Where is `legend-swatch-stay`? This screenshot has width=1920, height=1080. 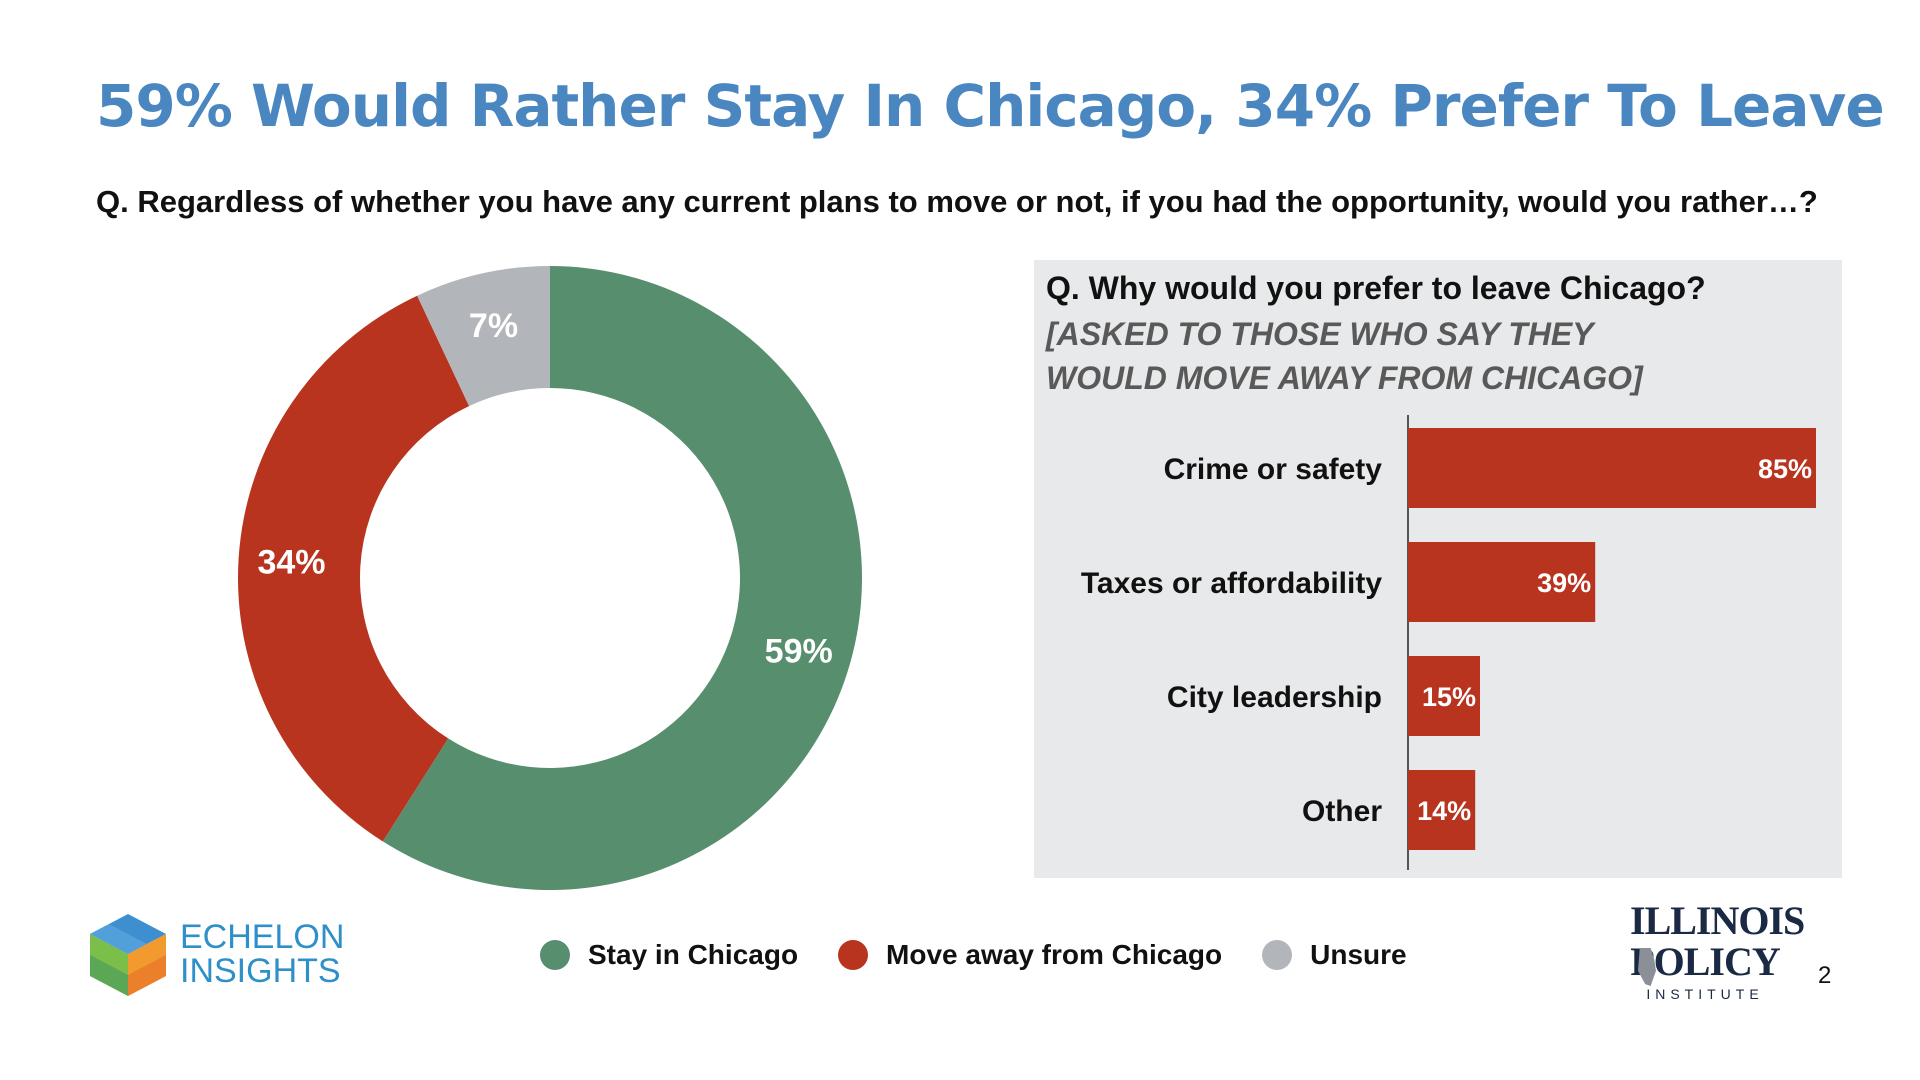 legend-swatch-stay is located at coordinates (555, 955).